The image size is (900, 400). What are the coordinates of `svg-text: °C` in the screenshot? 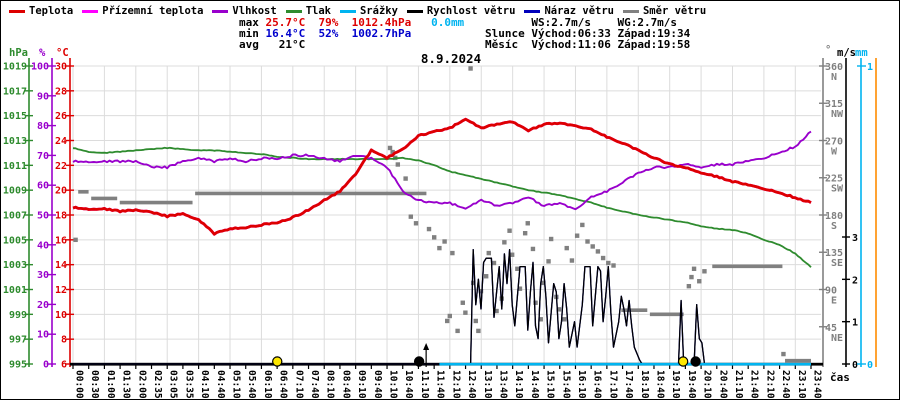 It's located at (62, 53).